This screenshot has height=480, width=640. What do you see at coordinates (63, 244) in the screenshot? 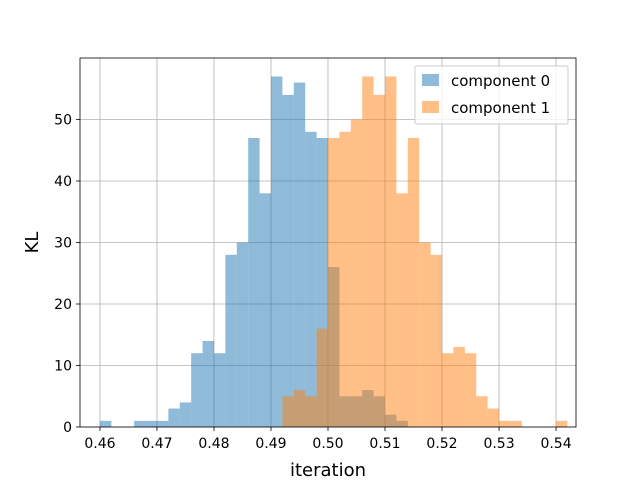
I see `y-tick-label: 30` at bounding box center [63, 244].